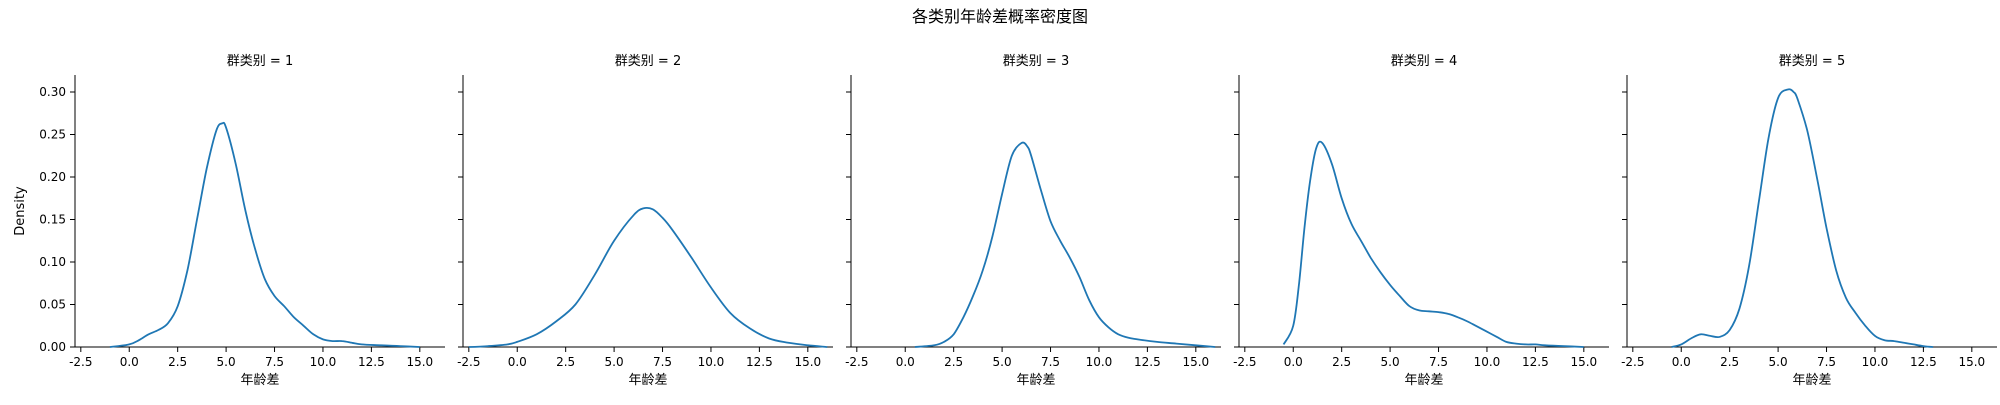 The height and width of the screenshot is (405, 2000). Describe the element at coordinates (52, 305) in the screenshot. I see `y-tick-label: 0.05` at that location.